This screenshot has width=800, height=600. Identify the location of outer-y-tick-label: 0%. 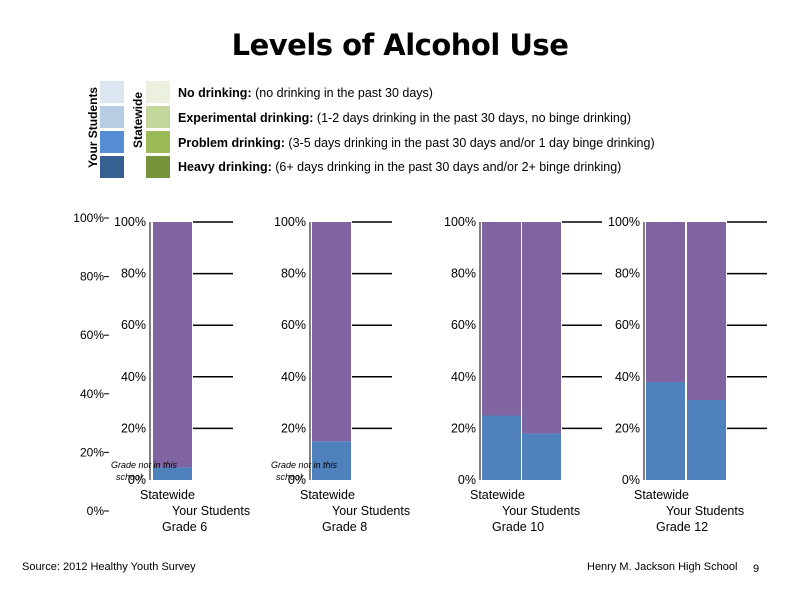
(96, 511).